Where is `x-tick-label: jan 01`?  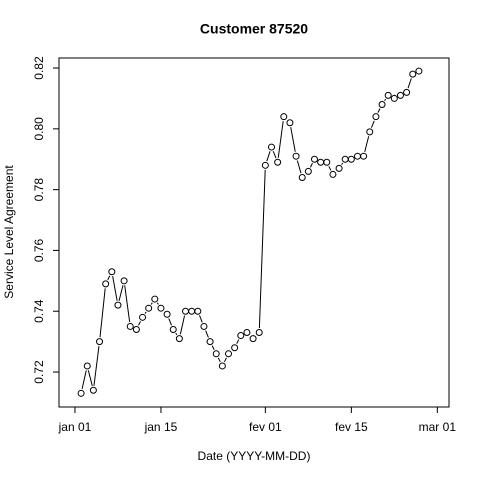
x-tick-label: jan 01 is located at coordinates (75, 427).